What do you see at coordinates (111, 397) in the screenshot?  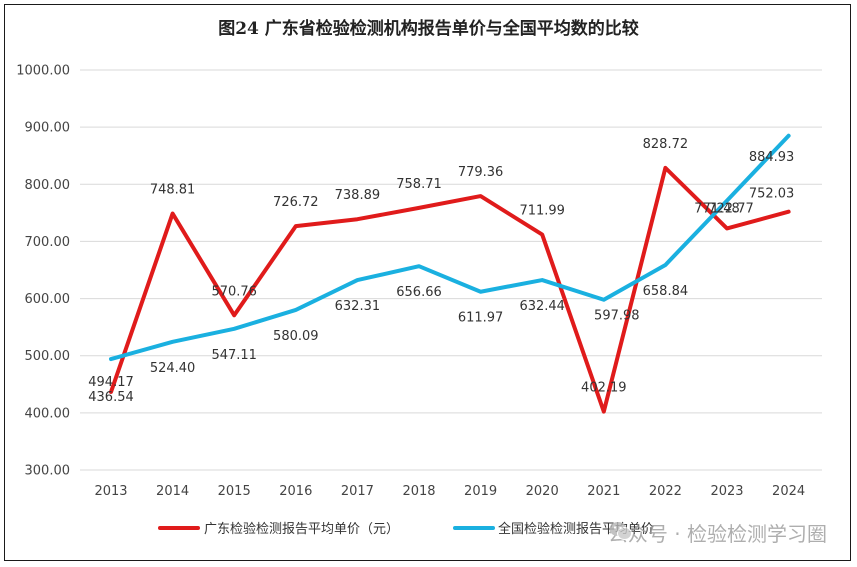 I see `data-label: 436.54` at bounding box center [111, 397].